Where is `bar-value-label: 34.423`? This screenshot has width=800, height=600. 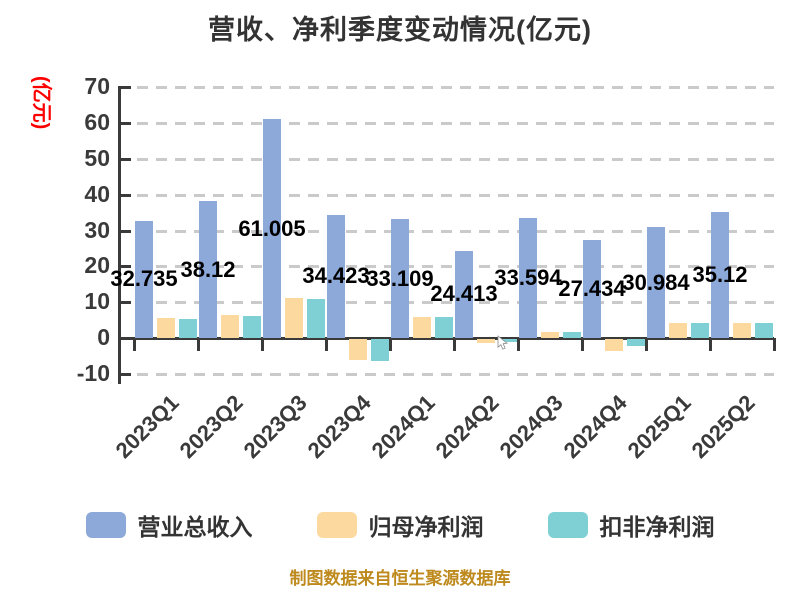 bar-value-label: 34.423 is located at coordinates (336, 276).